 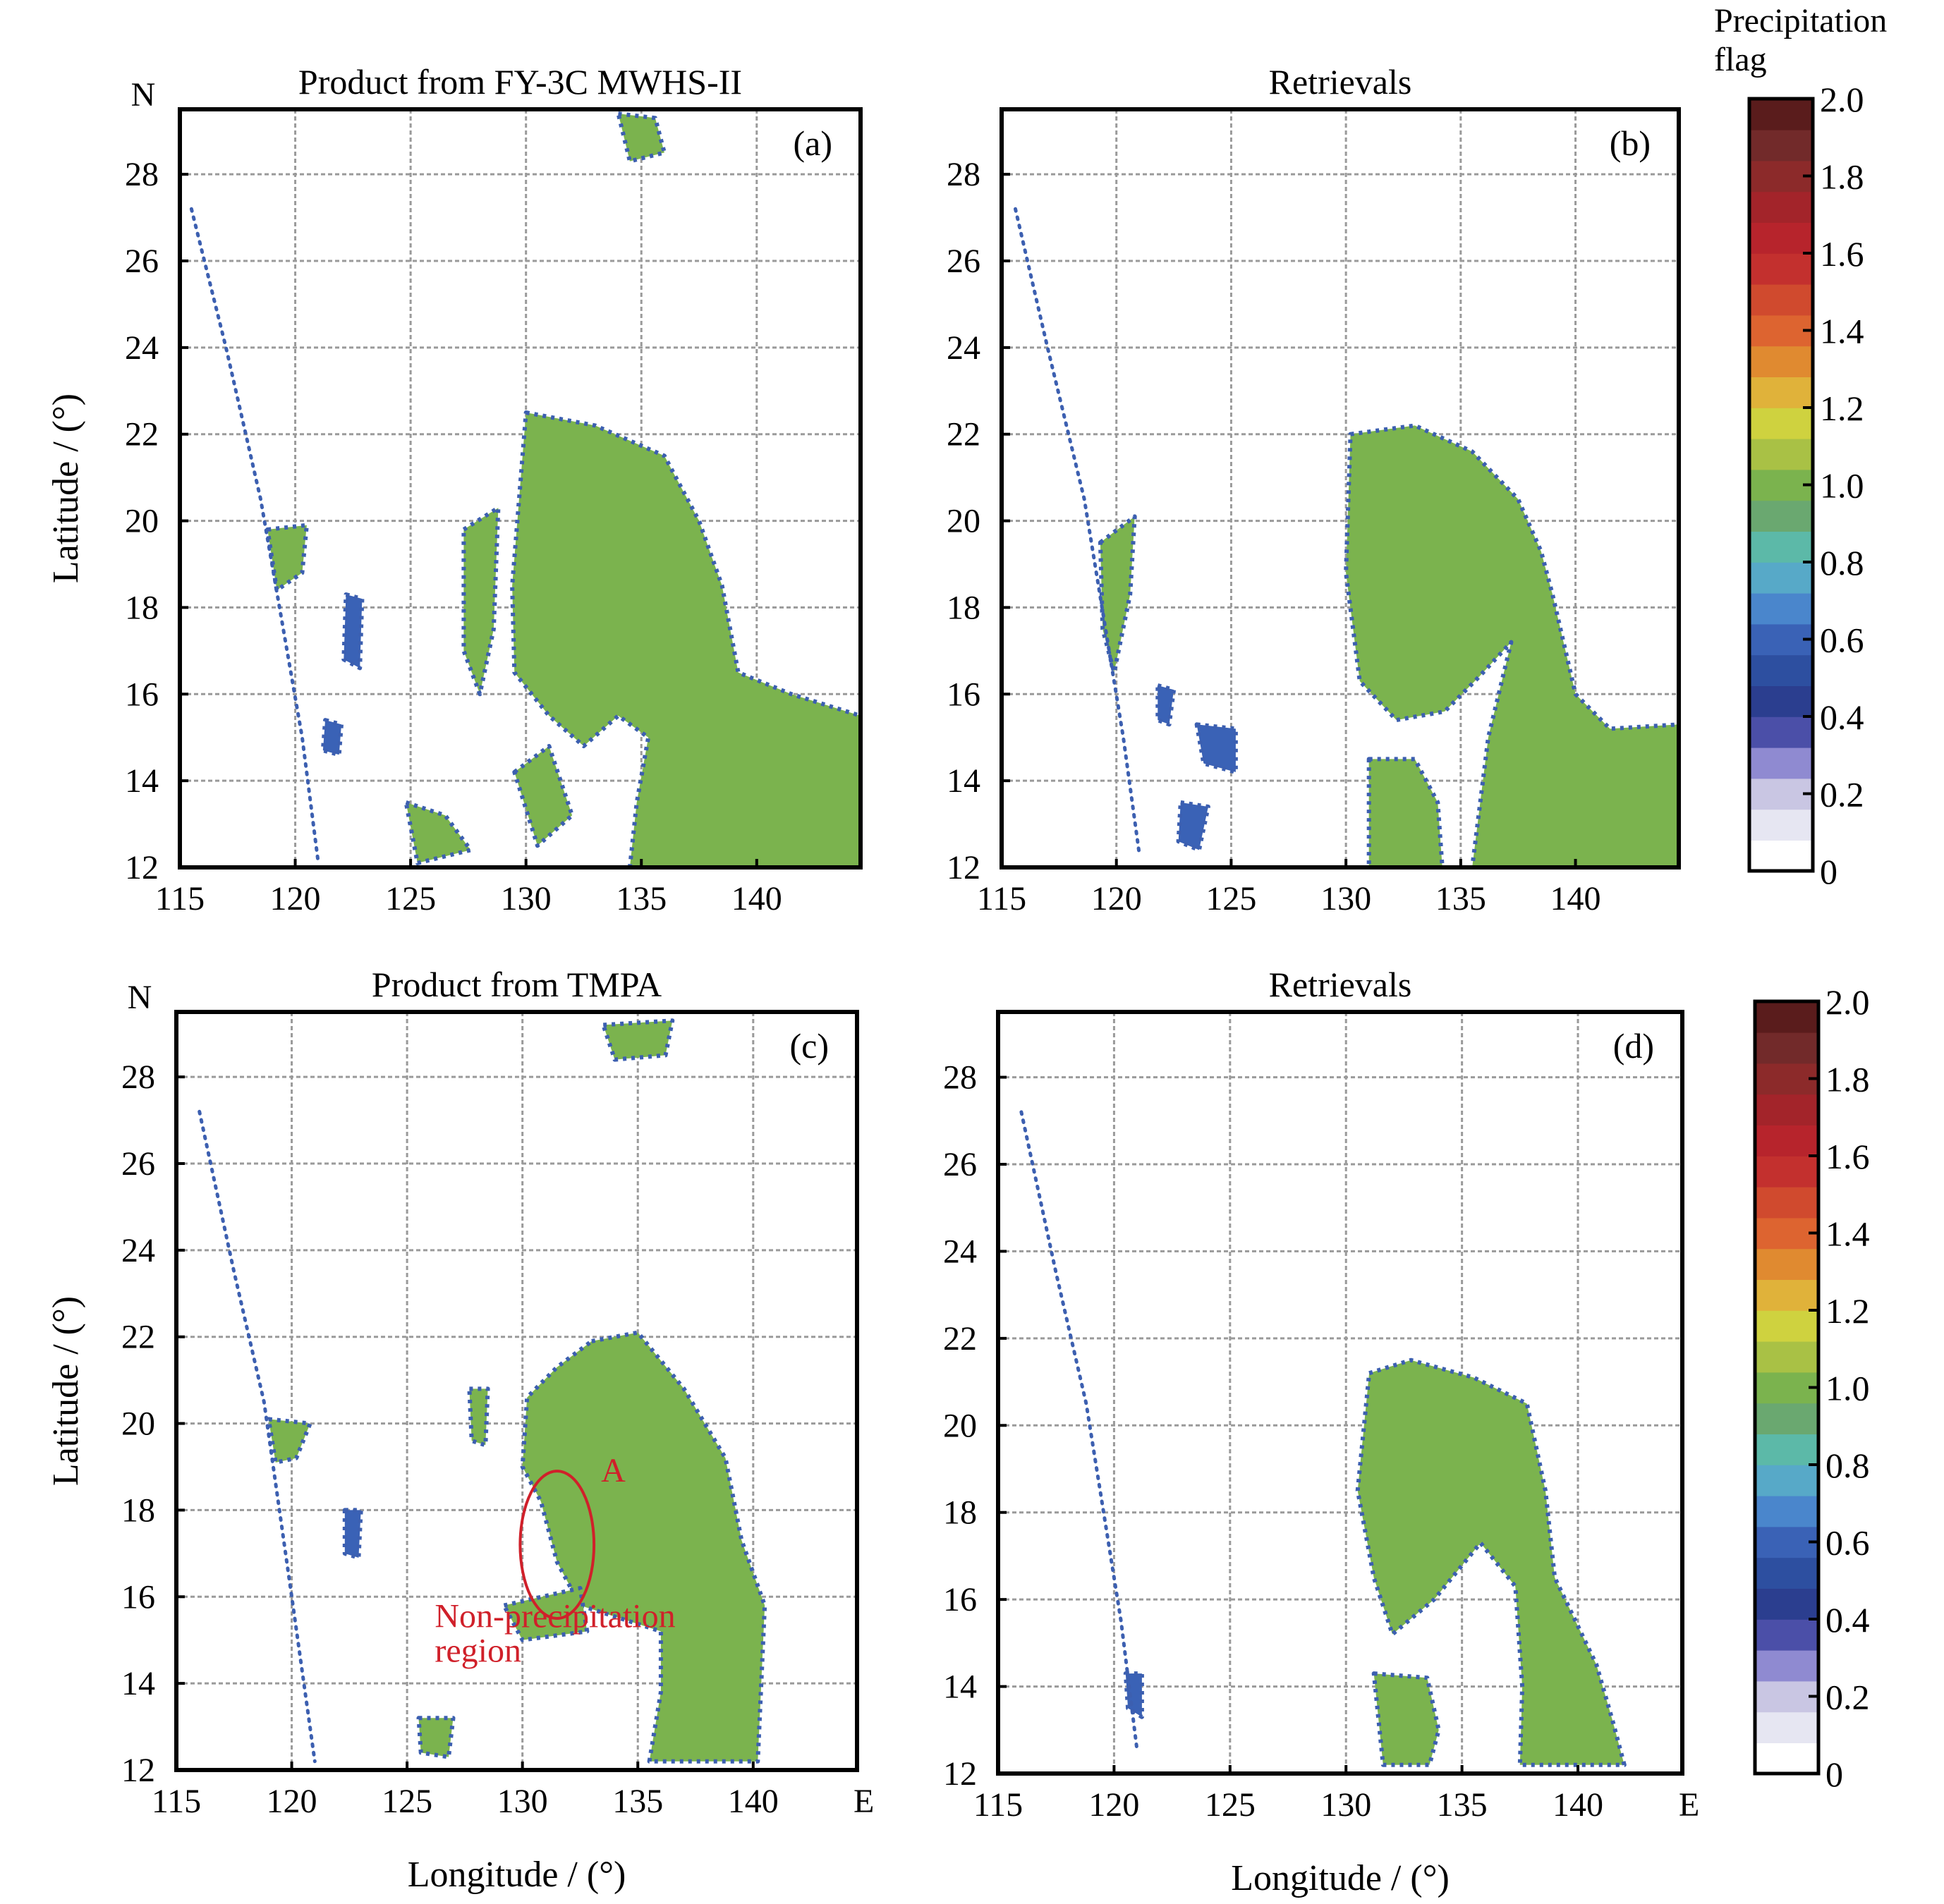 What do you see at coordinates (813, 143) in the screenshot?
I see `panel-label: (a)` at bounding box center [813, 143].